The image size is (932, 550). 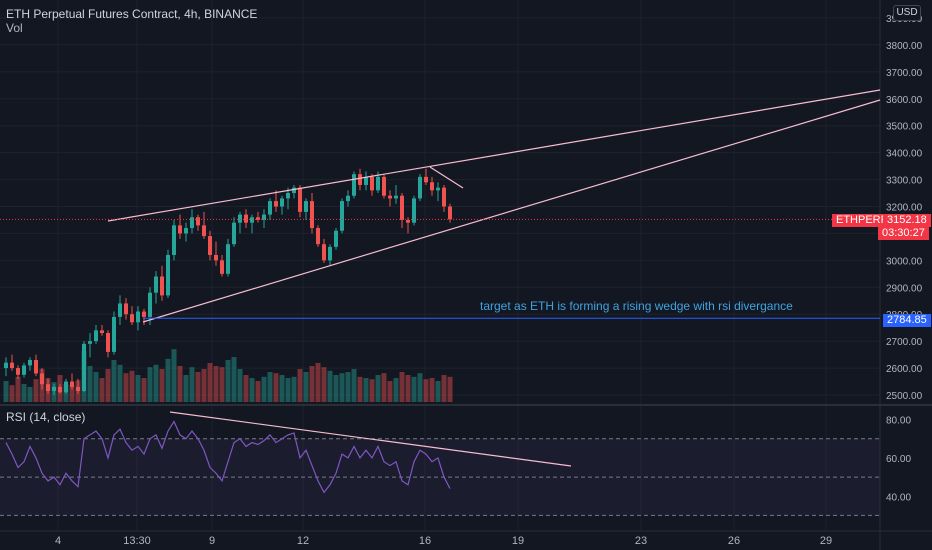 I want to click on price-axis-label: 3400.00, so click(x=904, y=154).